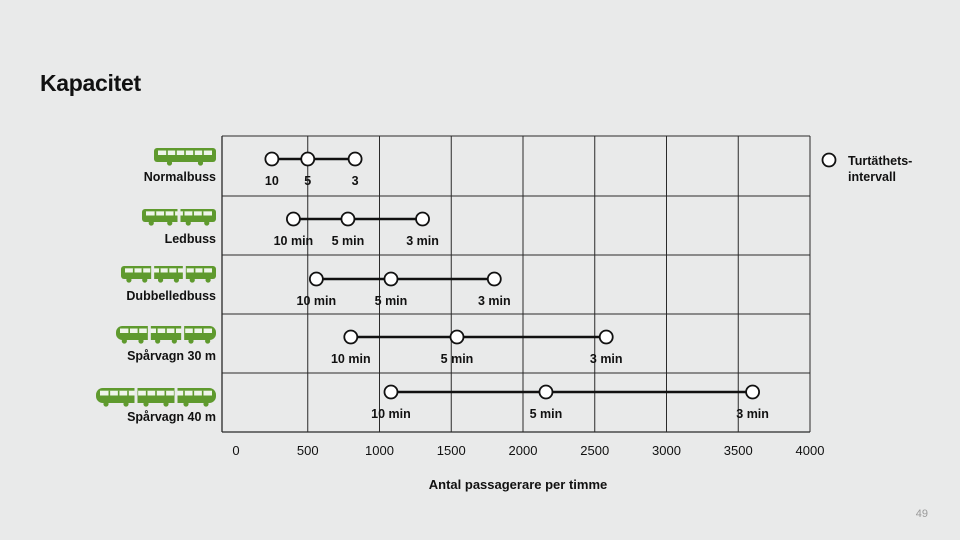  What do you see at coordinates (829, 160) in the screenshot?
I see `legend-marker` at bounding box center [829, 160].